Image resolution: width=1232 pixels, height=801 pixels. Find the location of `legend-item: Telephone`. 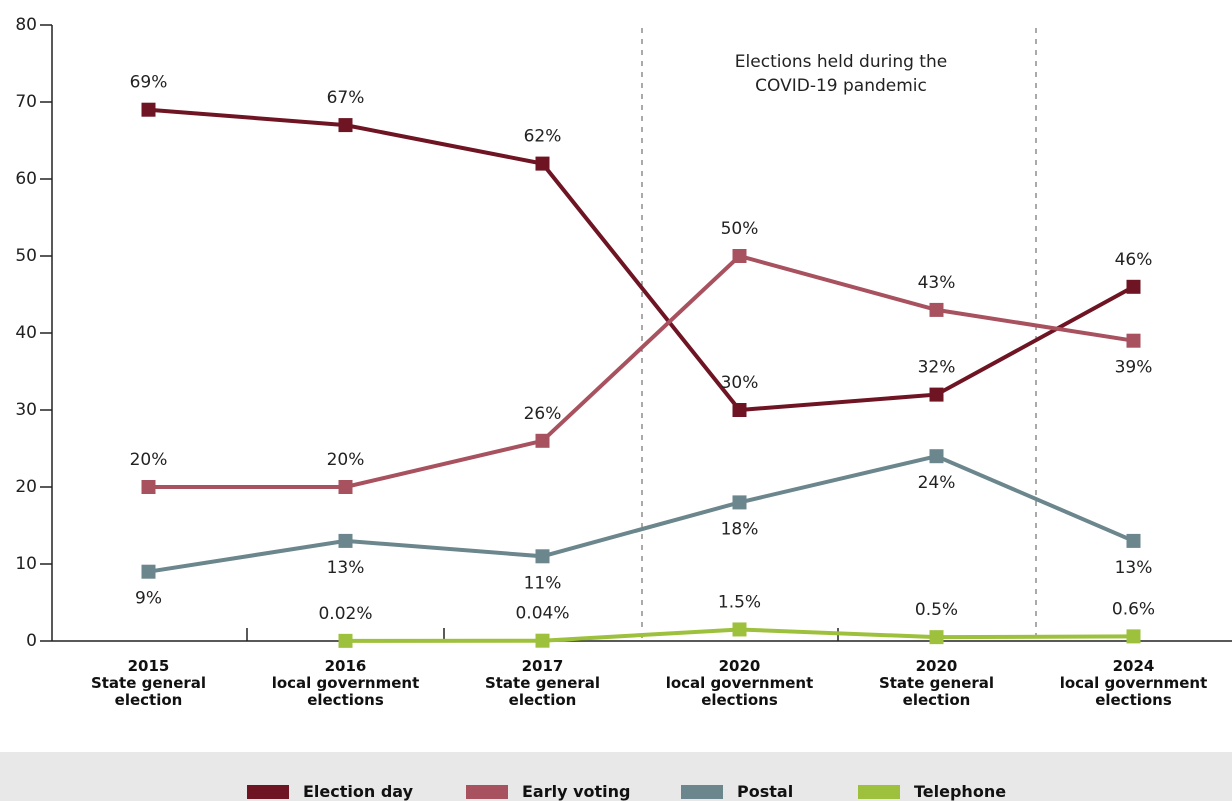

legend-item: Telephone is located at coordinates (932, 791).